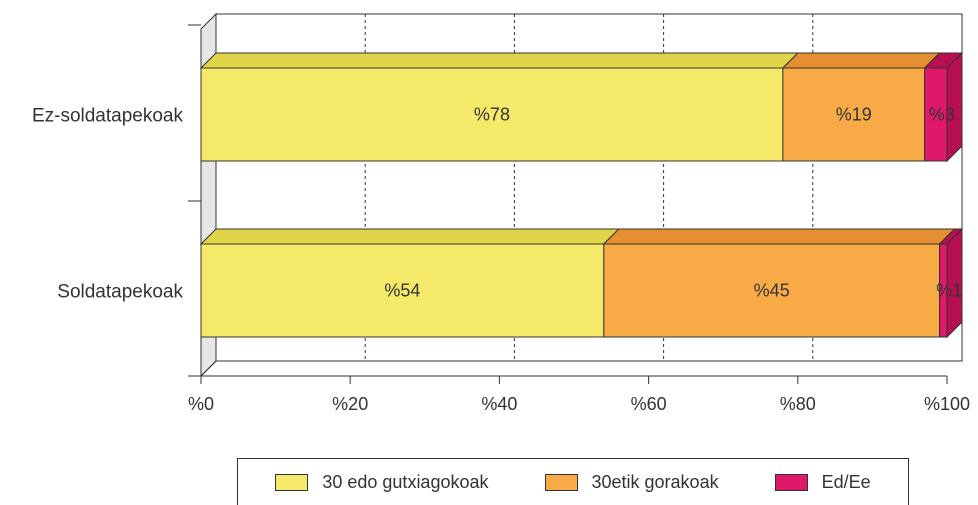  What do you see at coordinates (108, 116) in the screenshot?
I see `category-label-0: Ez-soldatapekoak` at bounding box center [108, 116].